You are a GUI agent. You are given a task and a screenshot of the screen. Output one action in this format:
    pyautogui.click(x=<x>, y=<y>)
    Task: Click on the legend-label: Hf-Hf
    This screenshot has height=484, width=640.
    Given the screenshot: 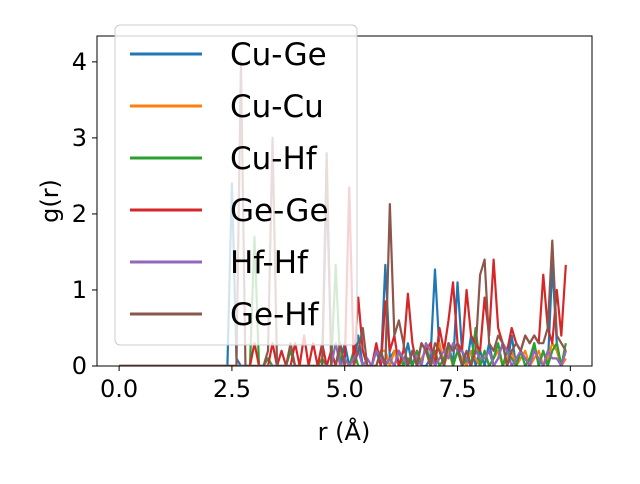 What is the action you would take?
    pyautogui.click(x=269, y=263)
    